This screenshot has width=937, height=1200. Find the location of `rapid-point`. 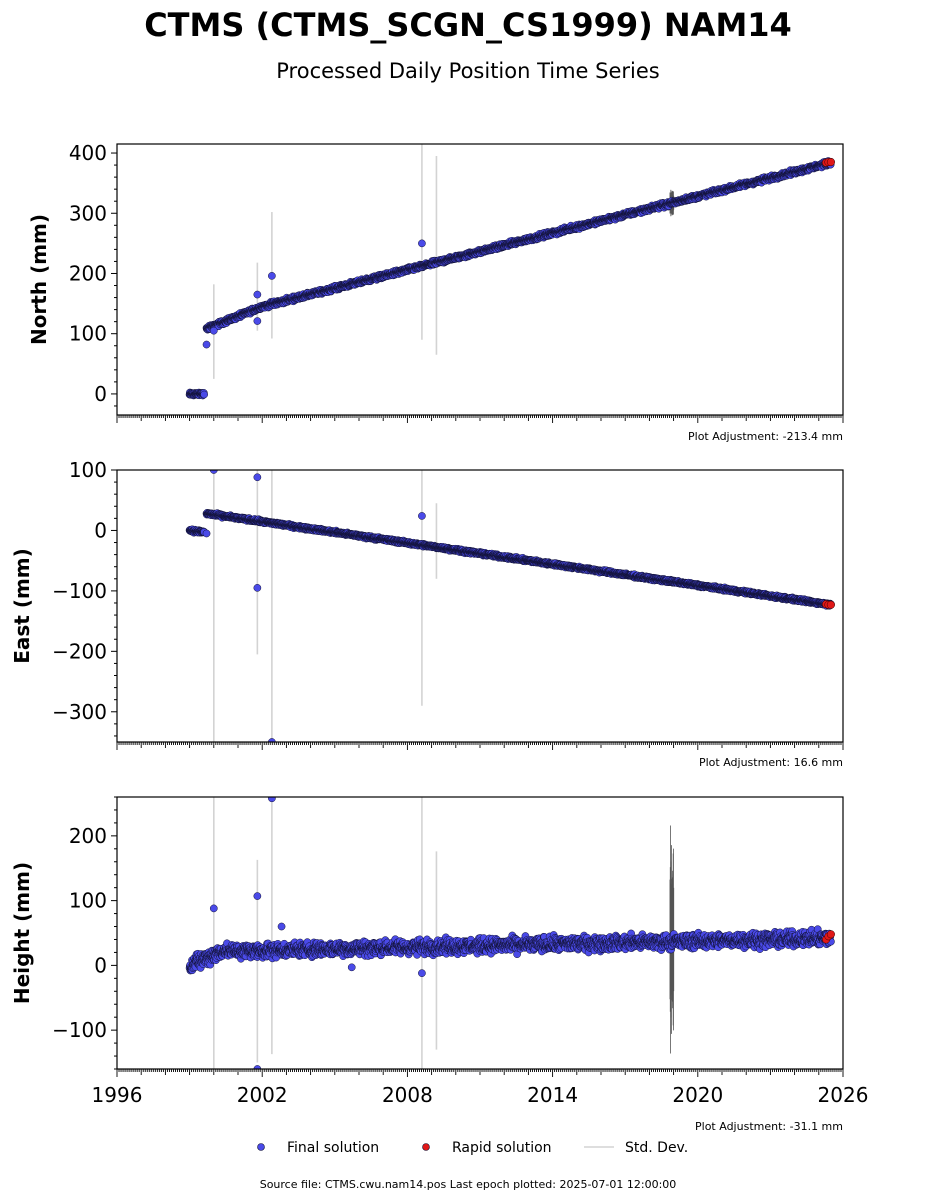

rapid-point is located at coordinates (830, 162).